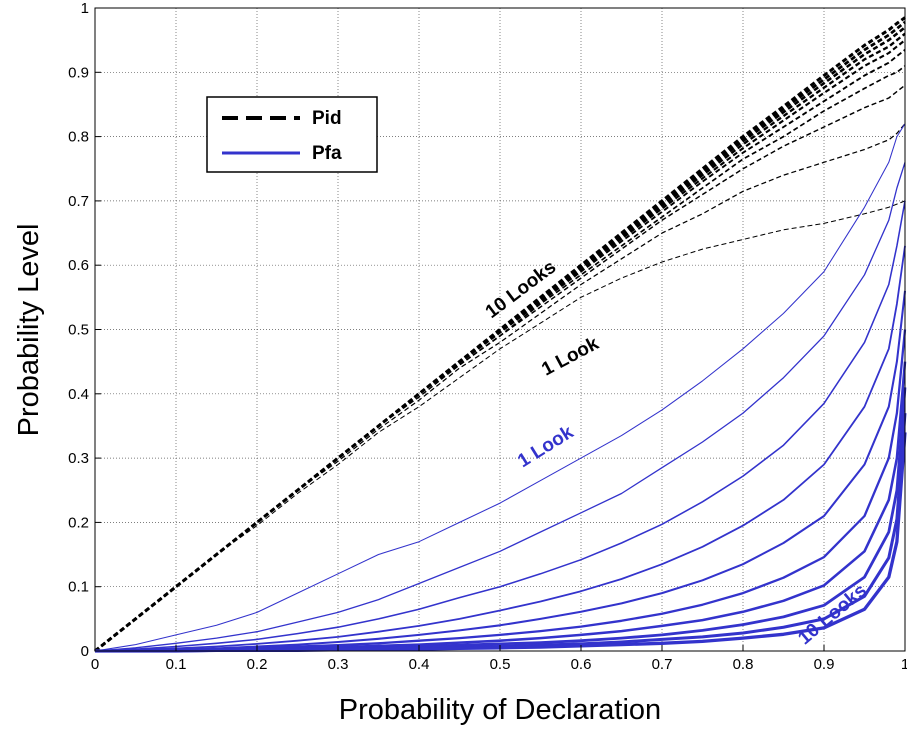 Image resolution: width=907 pixels, height=734 pixels. Describe the element at coordinates (327, 153) in the screenshot. I see `legend-label-pfa: Pfa` at that location.